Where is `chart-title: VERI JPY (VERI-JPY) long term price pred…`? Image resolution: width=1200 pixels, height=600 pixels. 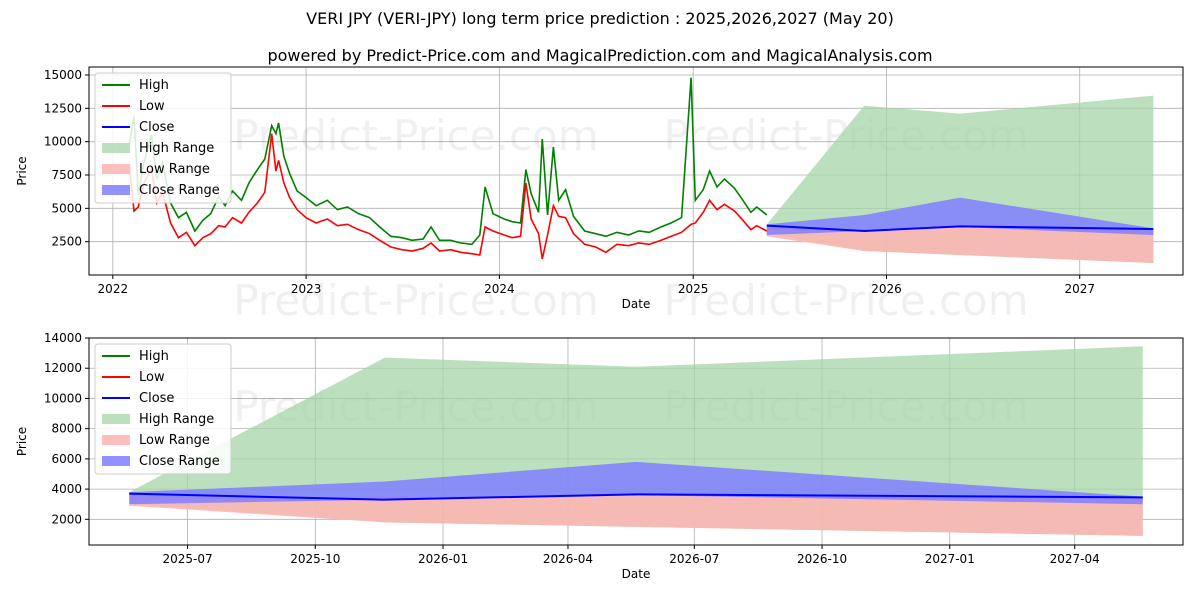 chart-title: VERI JPY (VERI-JPY) long term price pred… is located at coordinates (600, 18).